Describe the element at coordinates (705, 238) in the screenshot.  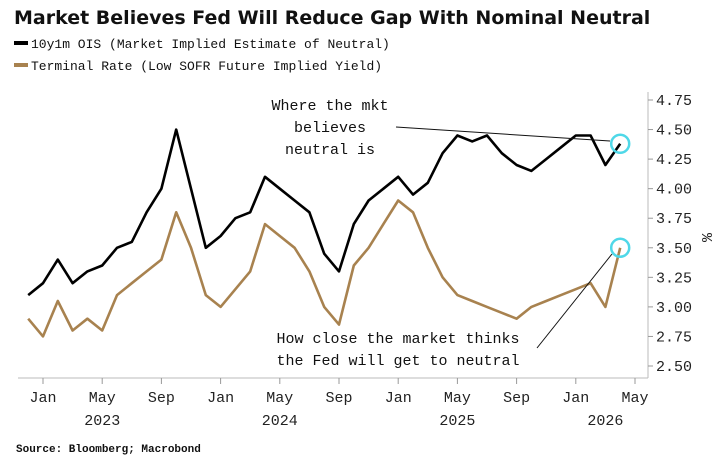
I see `y-axis-unit: %` at that location.